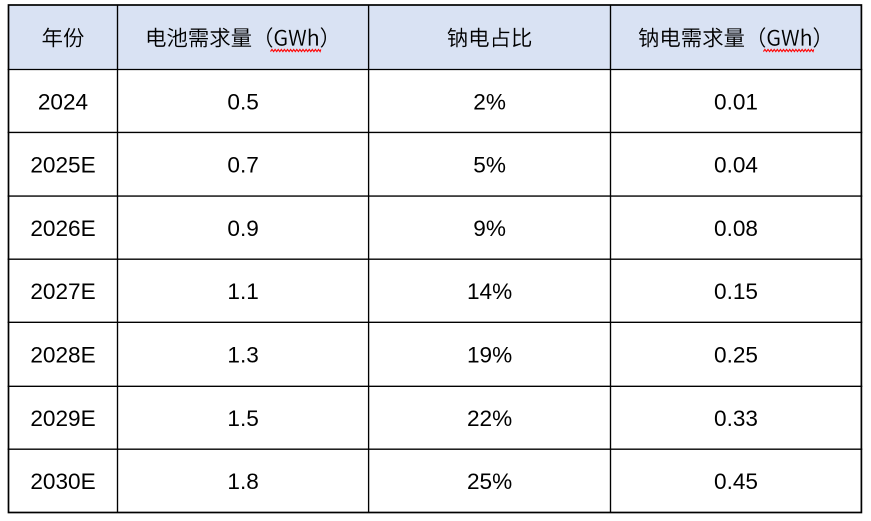  Describe the element at coordinates (242, 291) in the screenshot. I see `svg-text: 1.1` at that location.